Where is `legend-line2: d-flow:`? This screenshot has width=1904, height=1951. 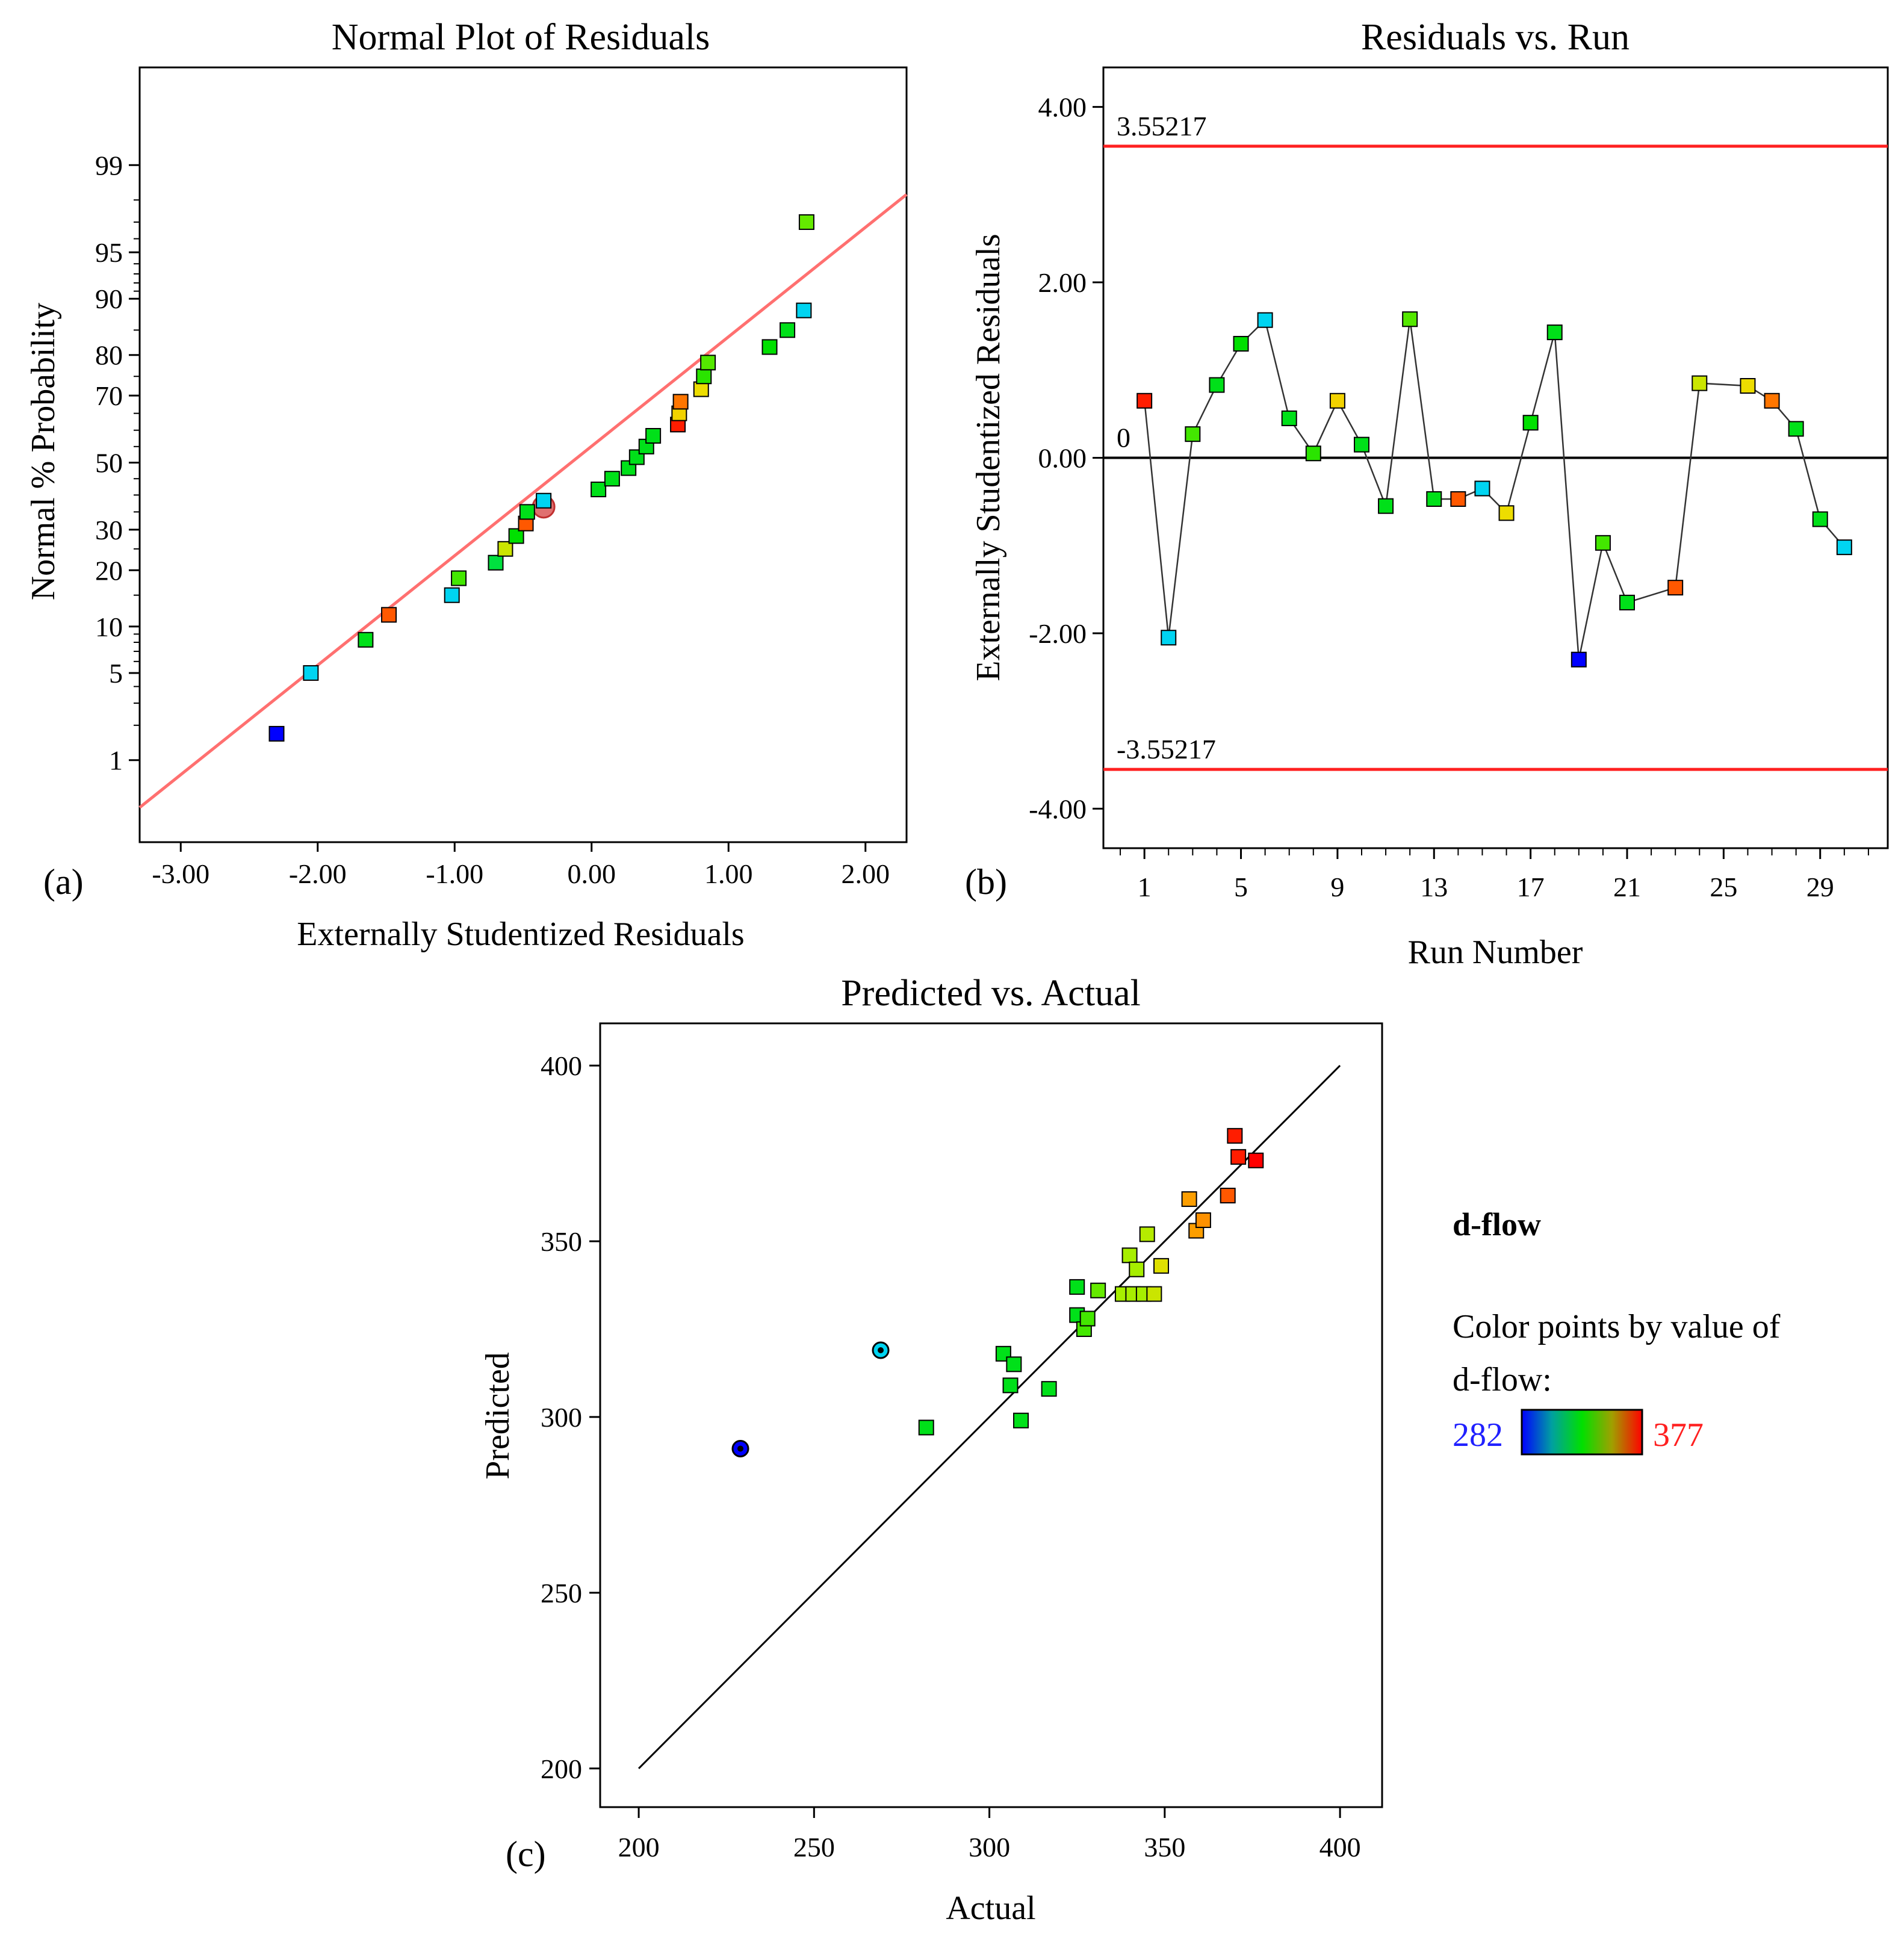 legend-line2: d-flow: is located at coordinates (1503, 1379).